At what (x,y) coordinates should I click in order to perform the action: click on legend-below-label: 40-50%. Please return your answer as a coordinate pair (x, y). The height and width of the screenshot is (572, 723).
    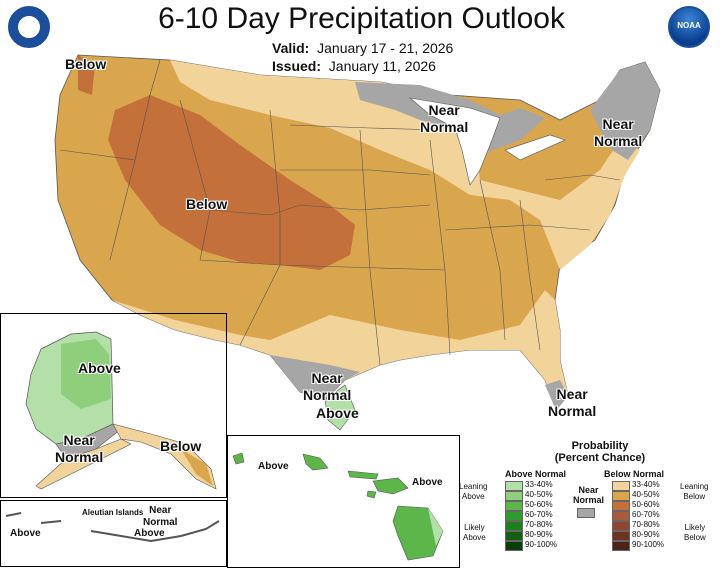
    Looking at the image, I should click on (646, 494).